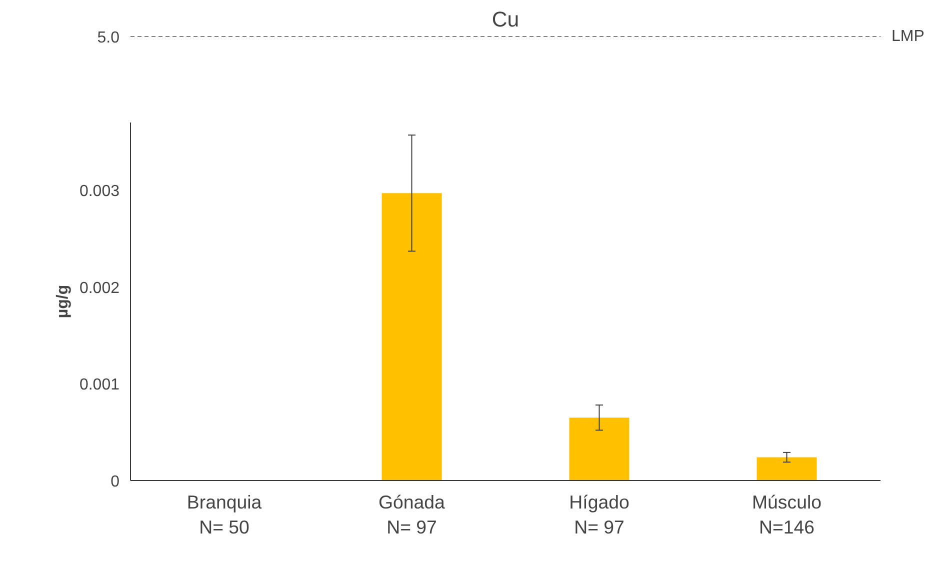 This screenshot has height=562, width=952. Describe the element at coordinates (63, 301) in the screenshot. I see `y-axis-title: µg/g` at that location.